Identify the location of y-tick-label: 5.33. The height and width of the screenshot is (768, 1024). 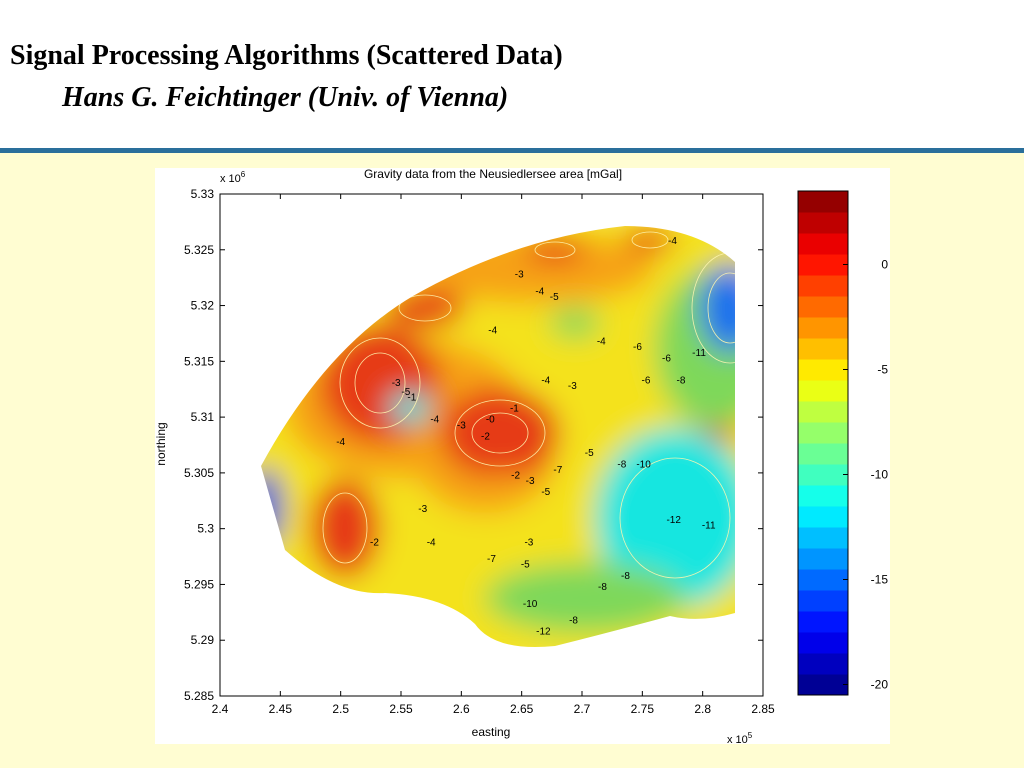
(203, 194).